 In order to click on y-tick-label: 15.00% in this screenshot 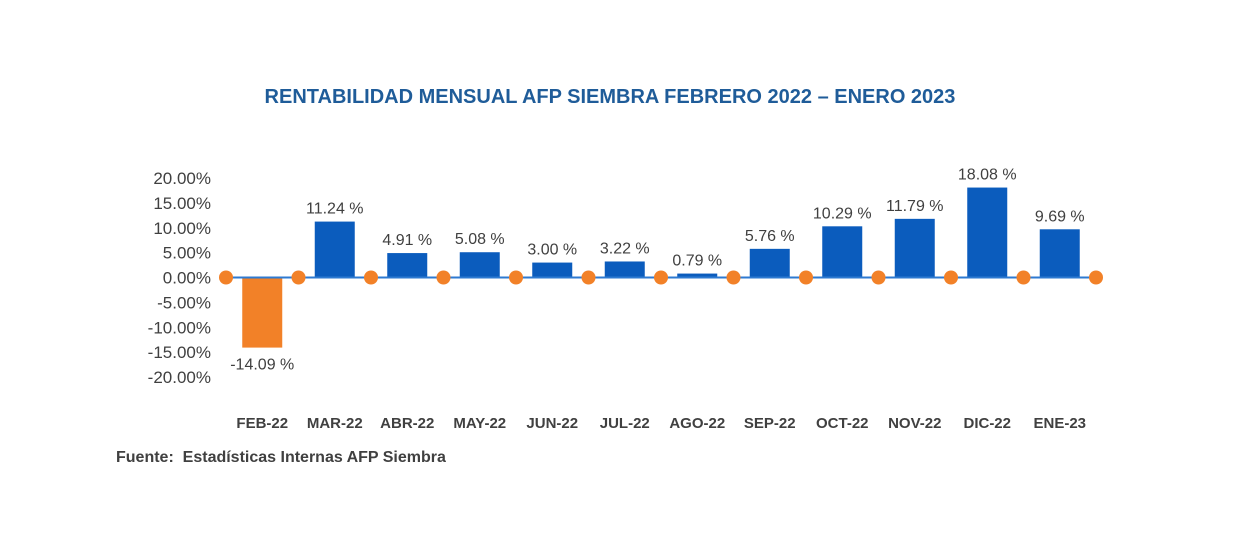, I will do `click(182, 203)`.